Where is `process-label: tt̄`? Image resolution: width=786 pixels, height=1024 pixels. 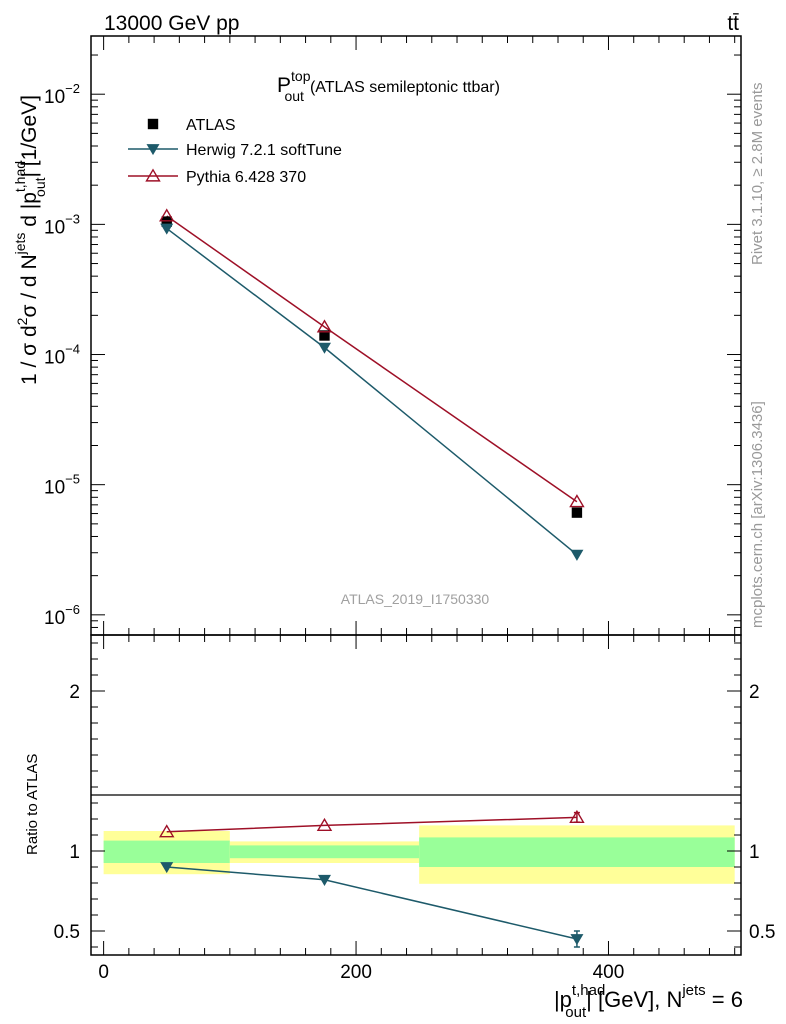 process-label: tt̄ is located at coordinates (733, 23).